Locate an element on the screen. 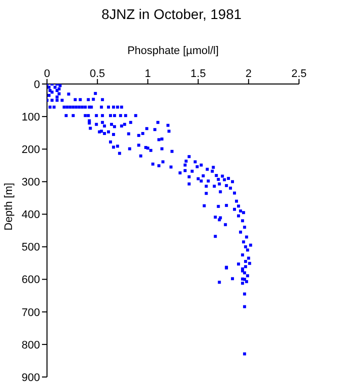 The height and width of the screenshot is (384, 343). x-tick-label: 2 is located at coordinates (249, 74).